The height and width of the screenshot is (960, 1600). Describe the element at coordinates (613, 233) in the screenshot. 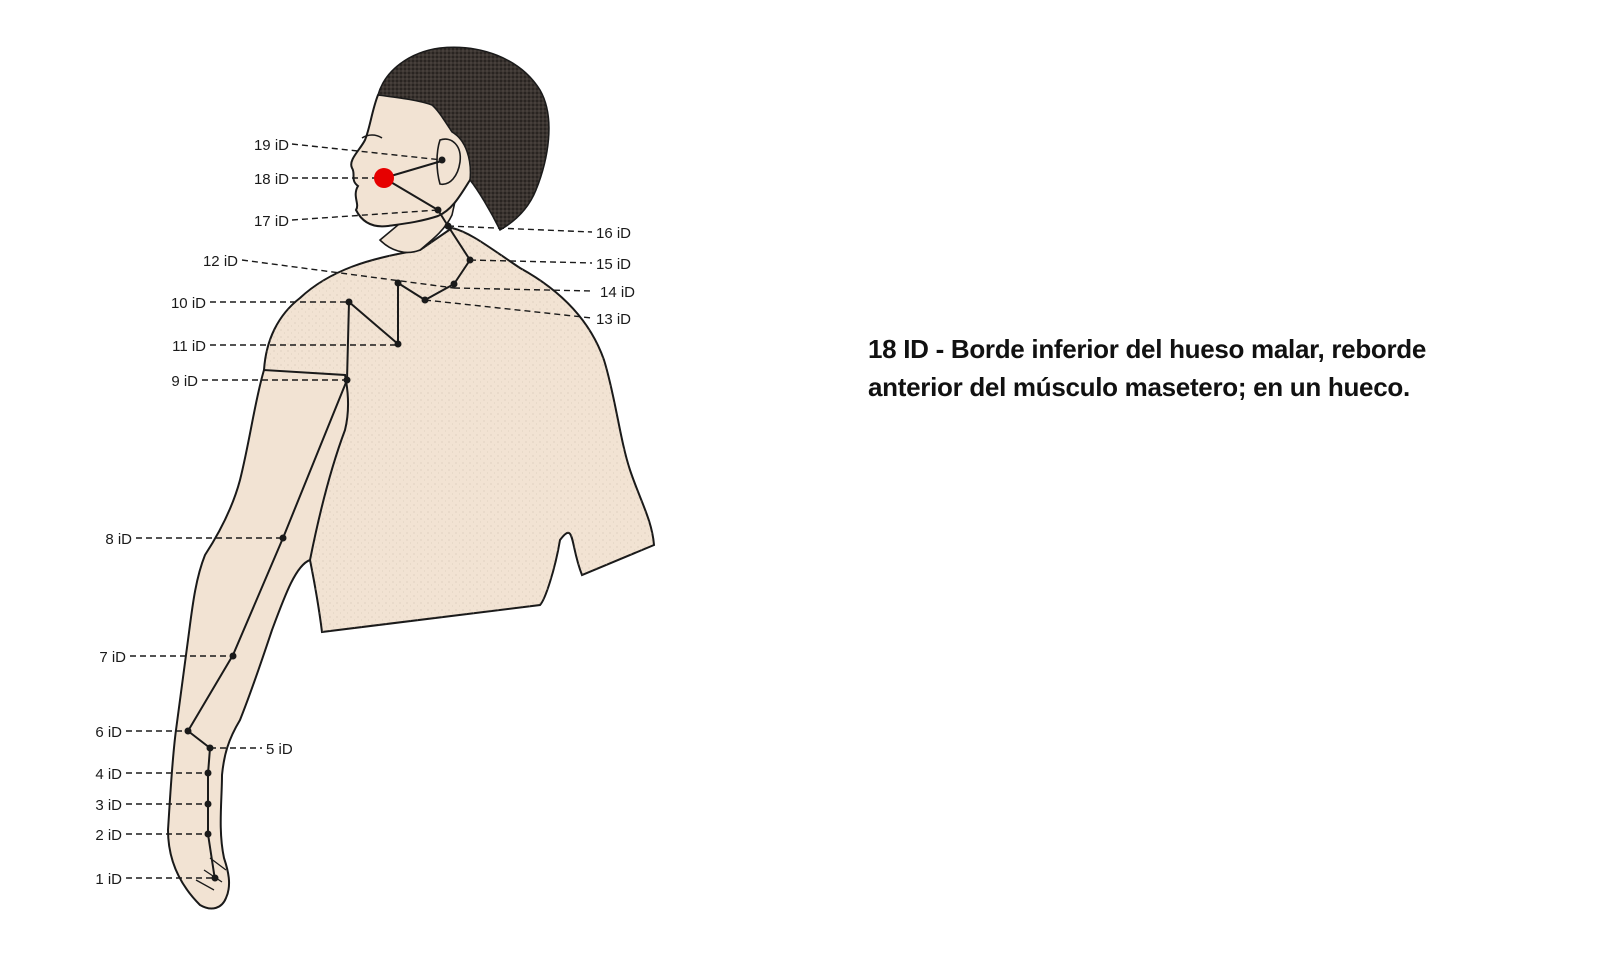

I see `label-16: 16 iD` at that location.